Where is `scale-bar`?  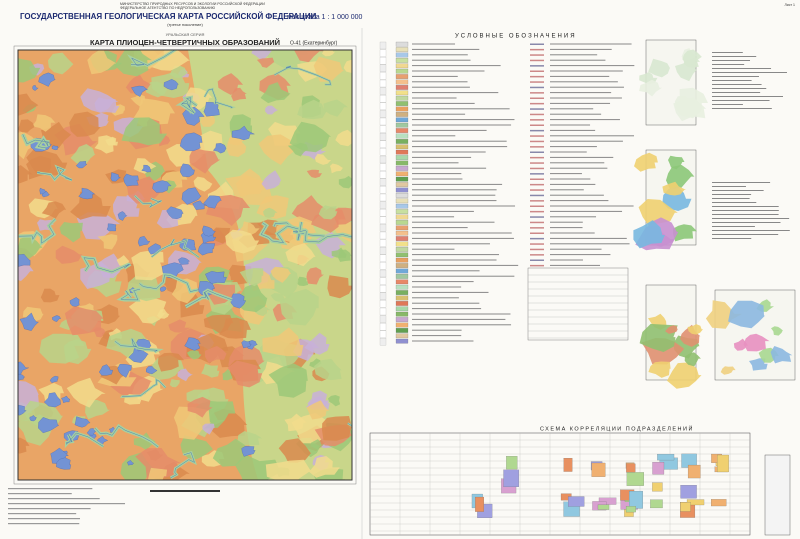 scale-bar is located at coordinates (185, 491).